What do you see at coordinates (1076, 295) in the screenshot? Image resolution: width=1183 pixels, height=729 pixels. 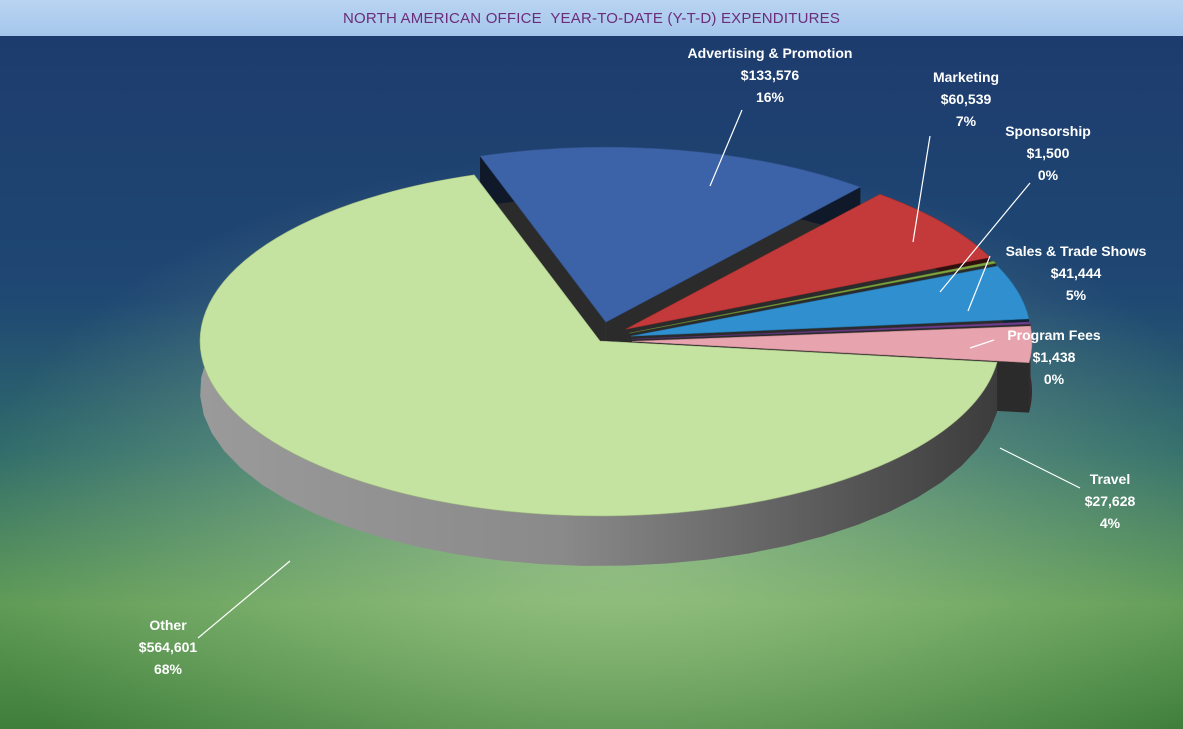 I see `data-label-percent: 5%` at bounding box center [1076, 295].